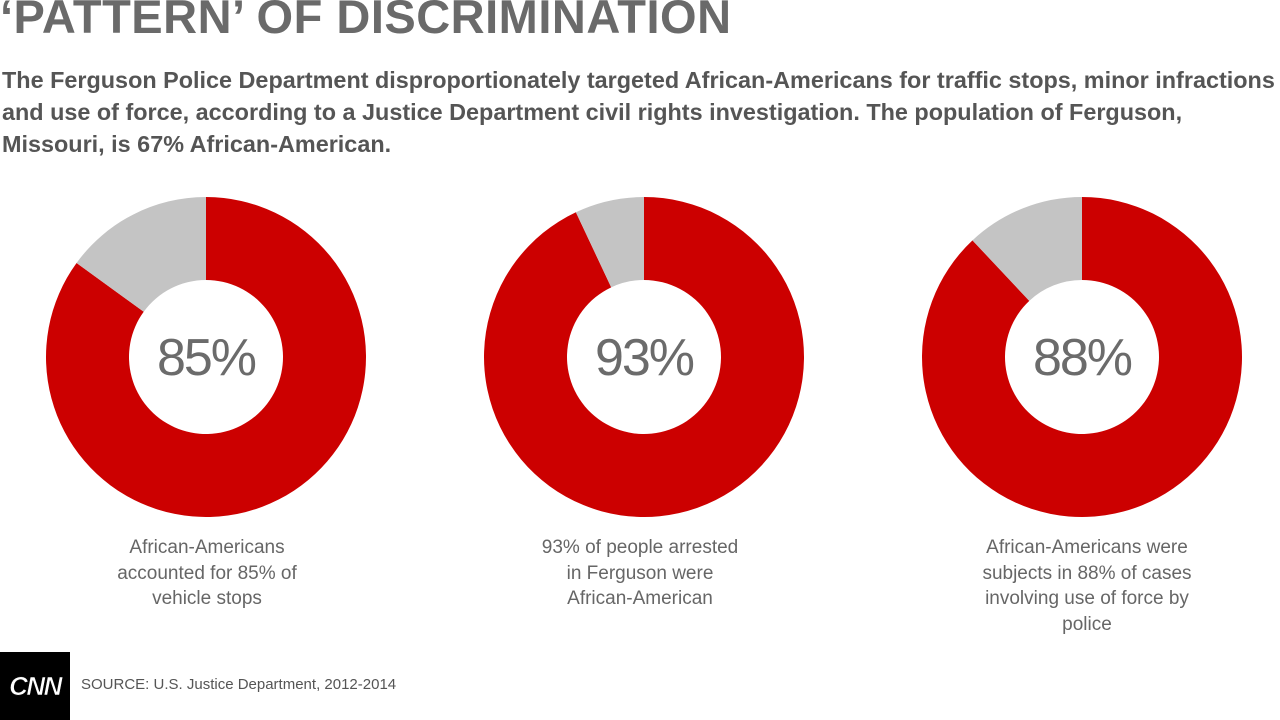 This screenshot has width=1280, height=720. I want to click on donut-chart-vehicle-stops: 85%, so click(206, 357).